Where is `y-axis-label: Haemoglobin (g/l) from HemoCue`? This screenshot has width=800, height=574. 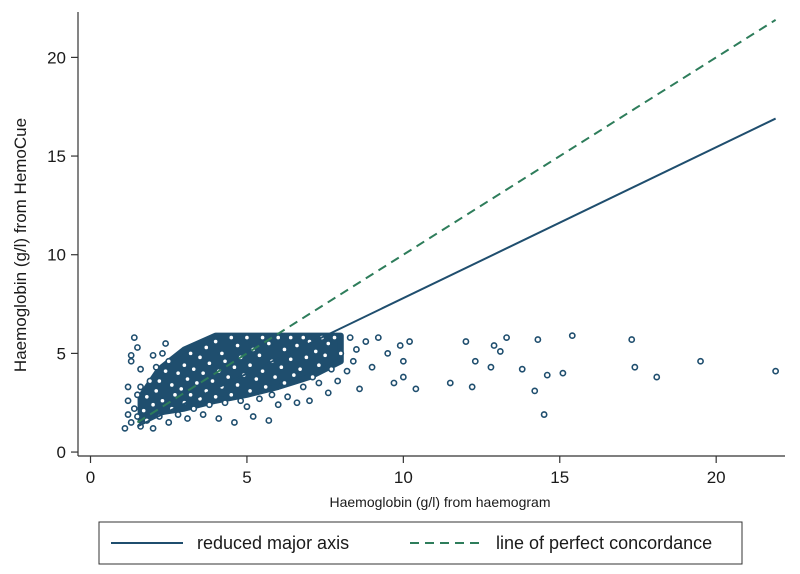 y-axis-label: Haemoglobin (g/l) from HemoCue is located at coordinates (20, 245).